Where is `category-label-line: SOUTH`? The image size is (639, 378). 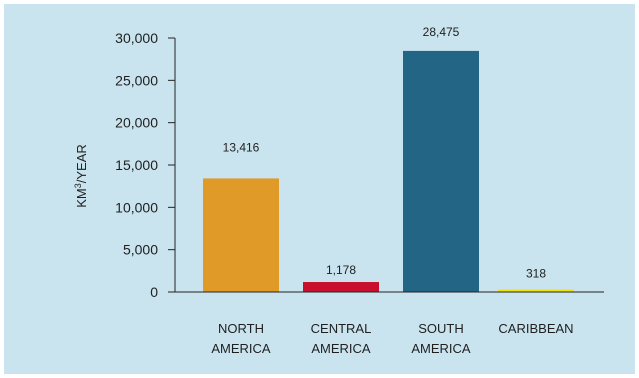
category-label-line: SOUTH is located at coordinates (441, 328).